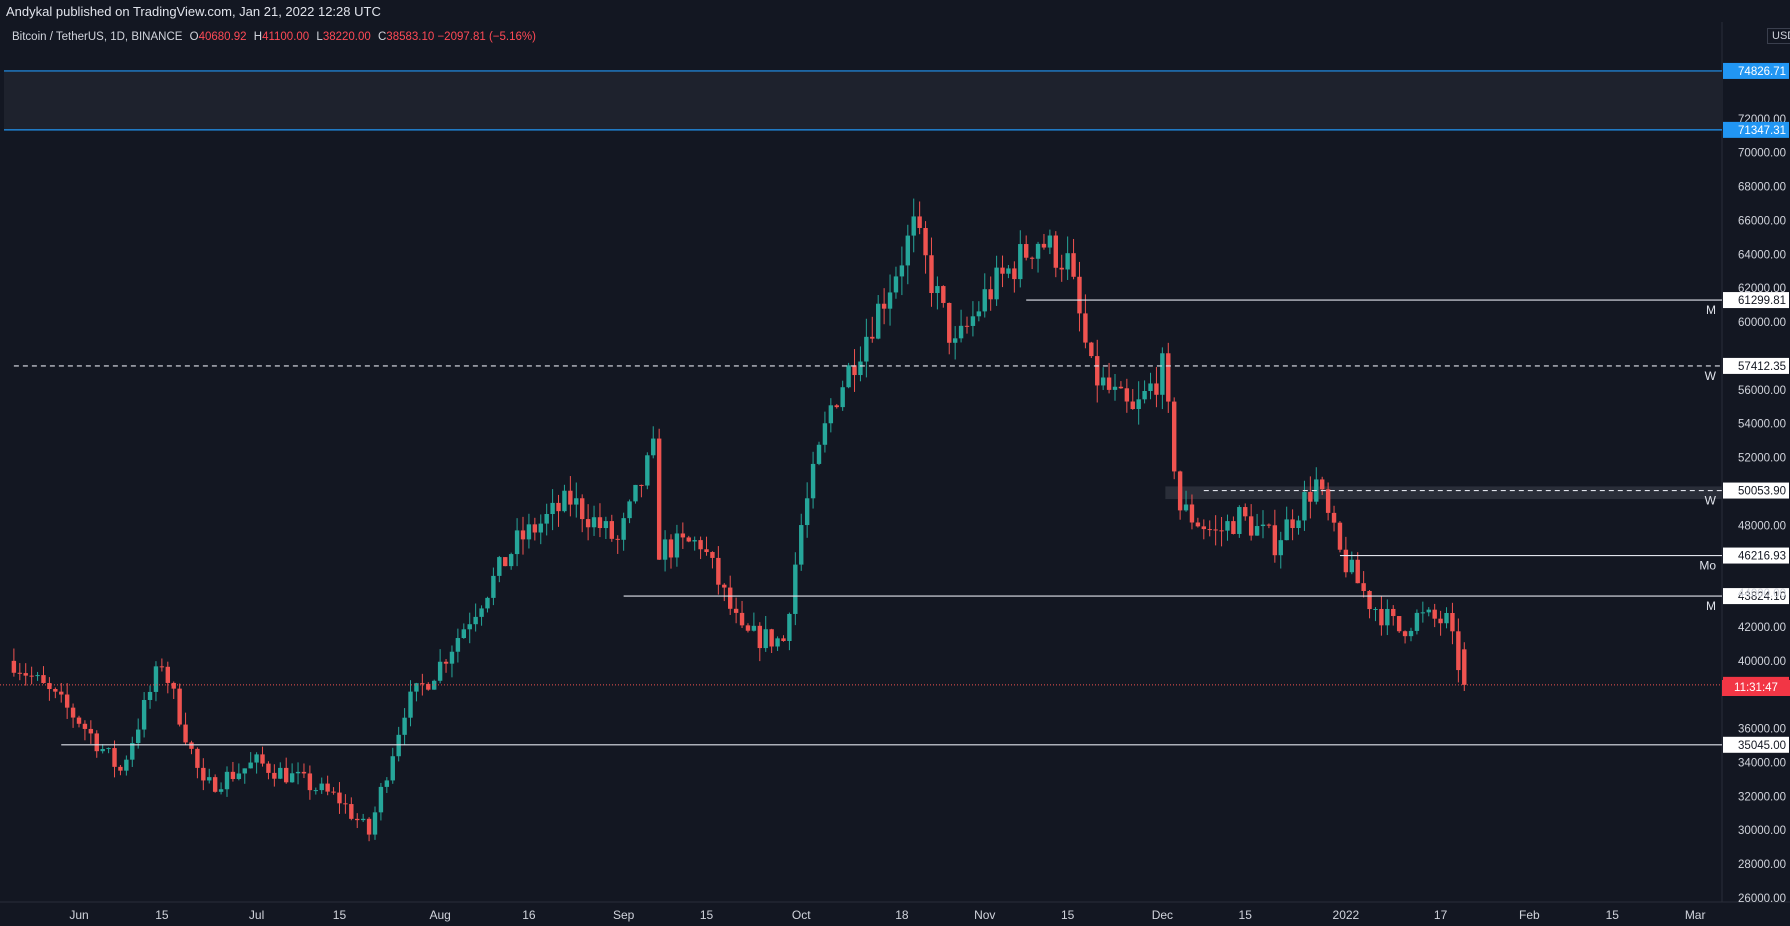 The height and width of the screenshot is (926, 1790). What do you see at coordinates (222, 37) in the screenshot?
I see `open-value: 40680.92` at bounding box center [222, 37].